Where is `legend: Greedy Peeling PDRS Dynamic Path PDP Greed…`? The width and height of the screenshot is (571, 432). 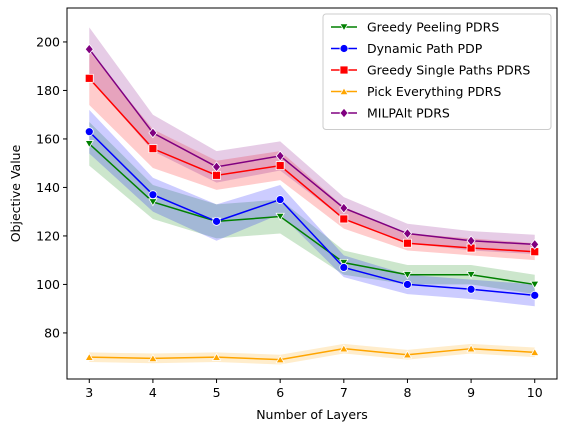
legend: Greedy Peeling PDRS Dynamic Path PDP Greed… is located at coordinates (437, 71).